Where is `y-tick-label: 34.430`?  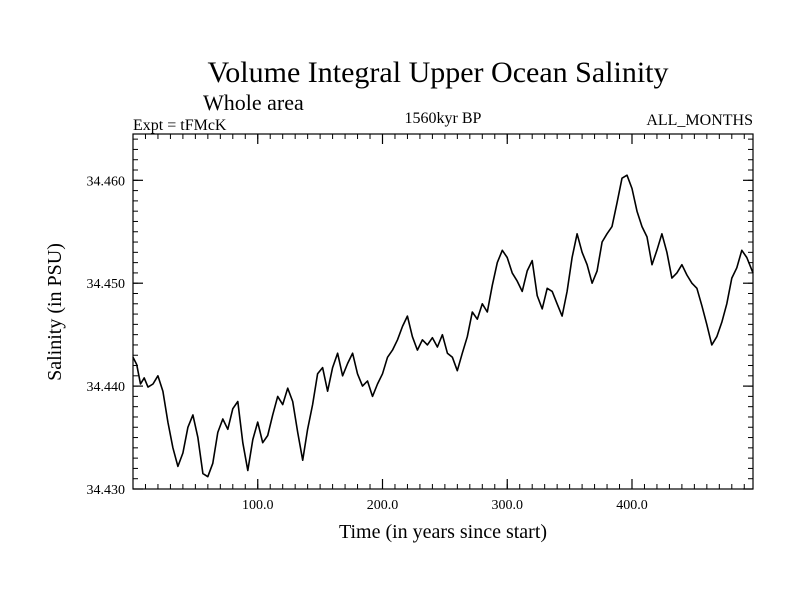
y-tick-label: 34.430 is located at coordinates (106, 490).